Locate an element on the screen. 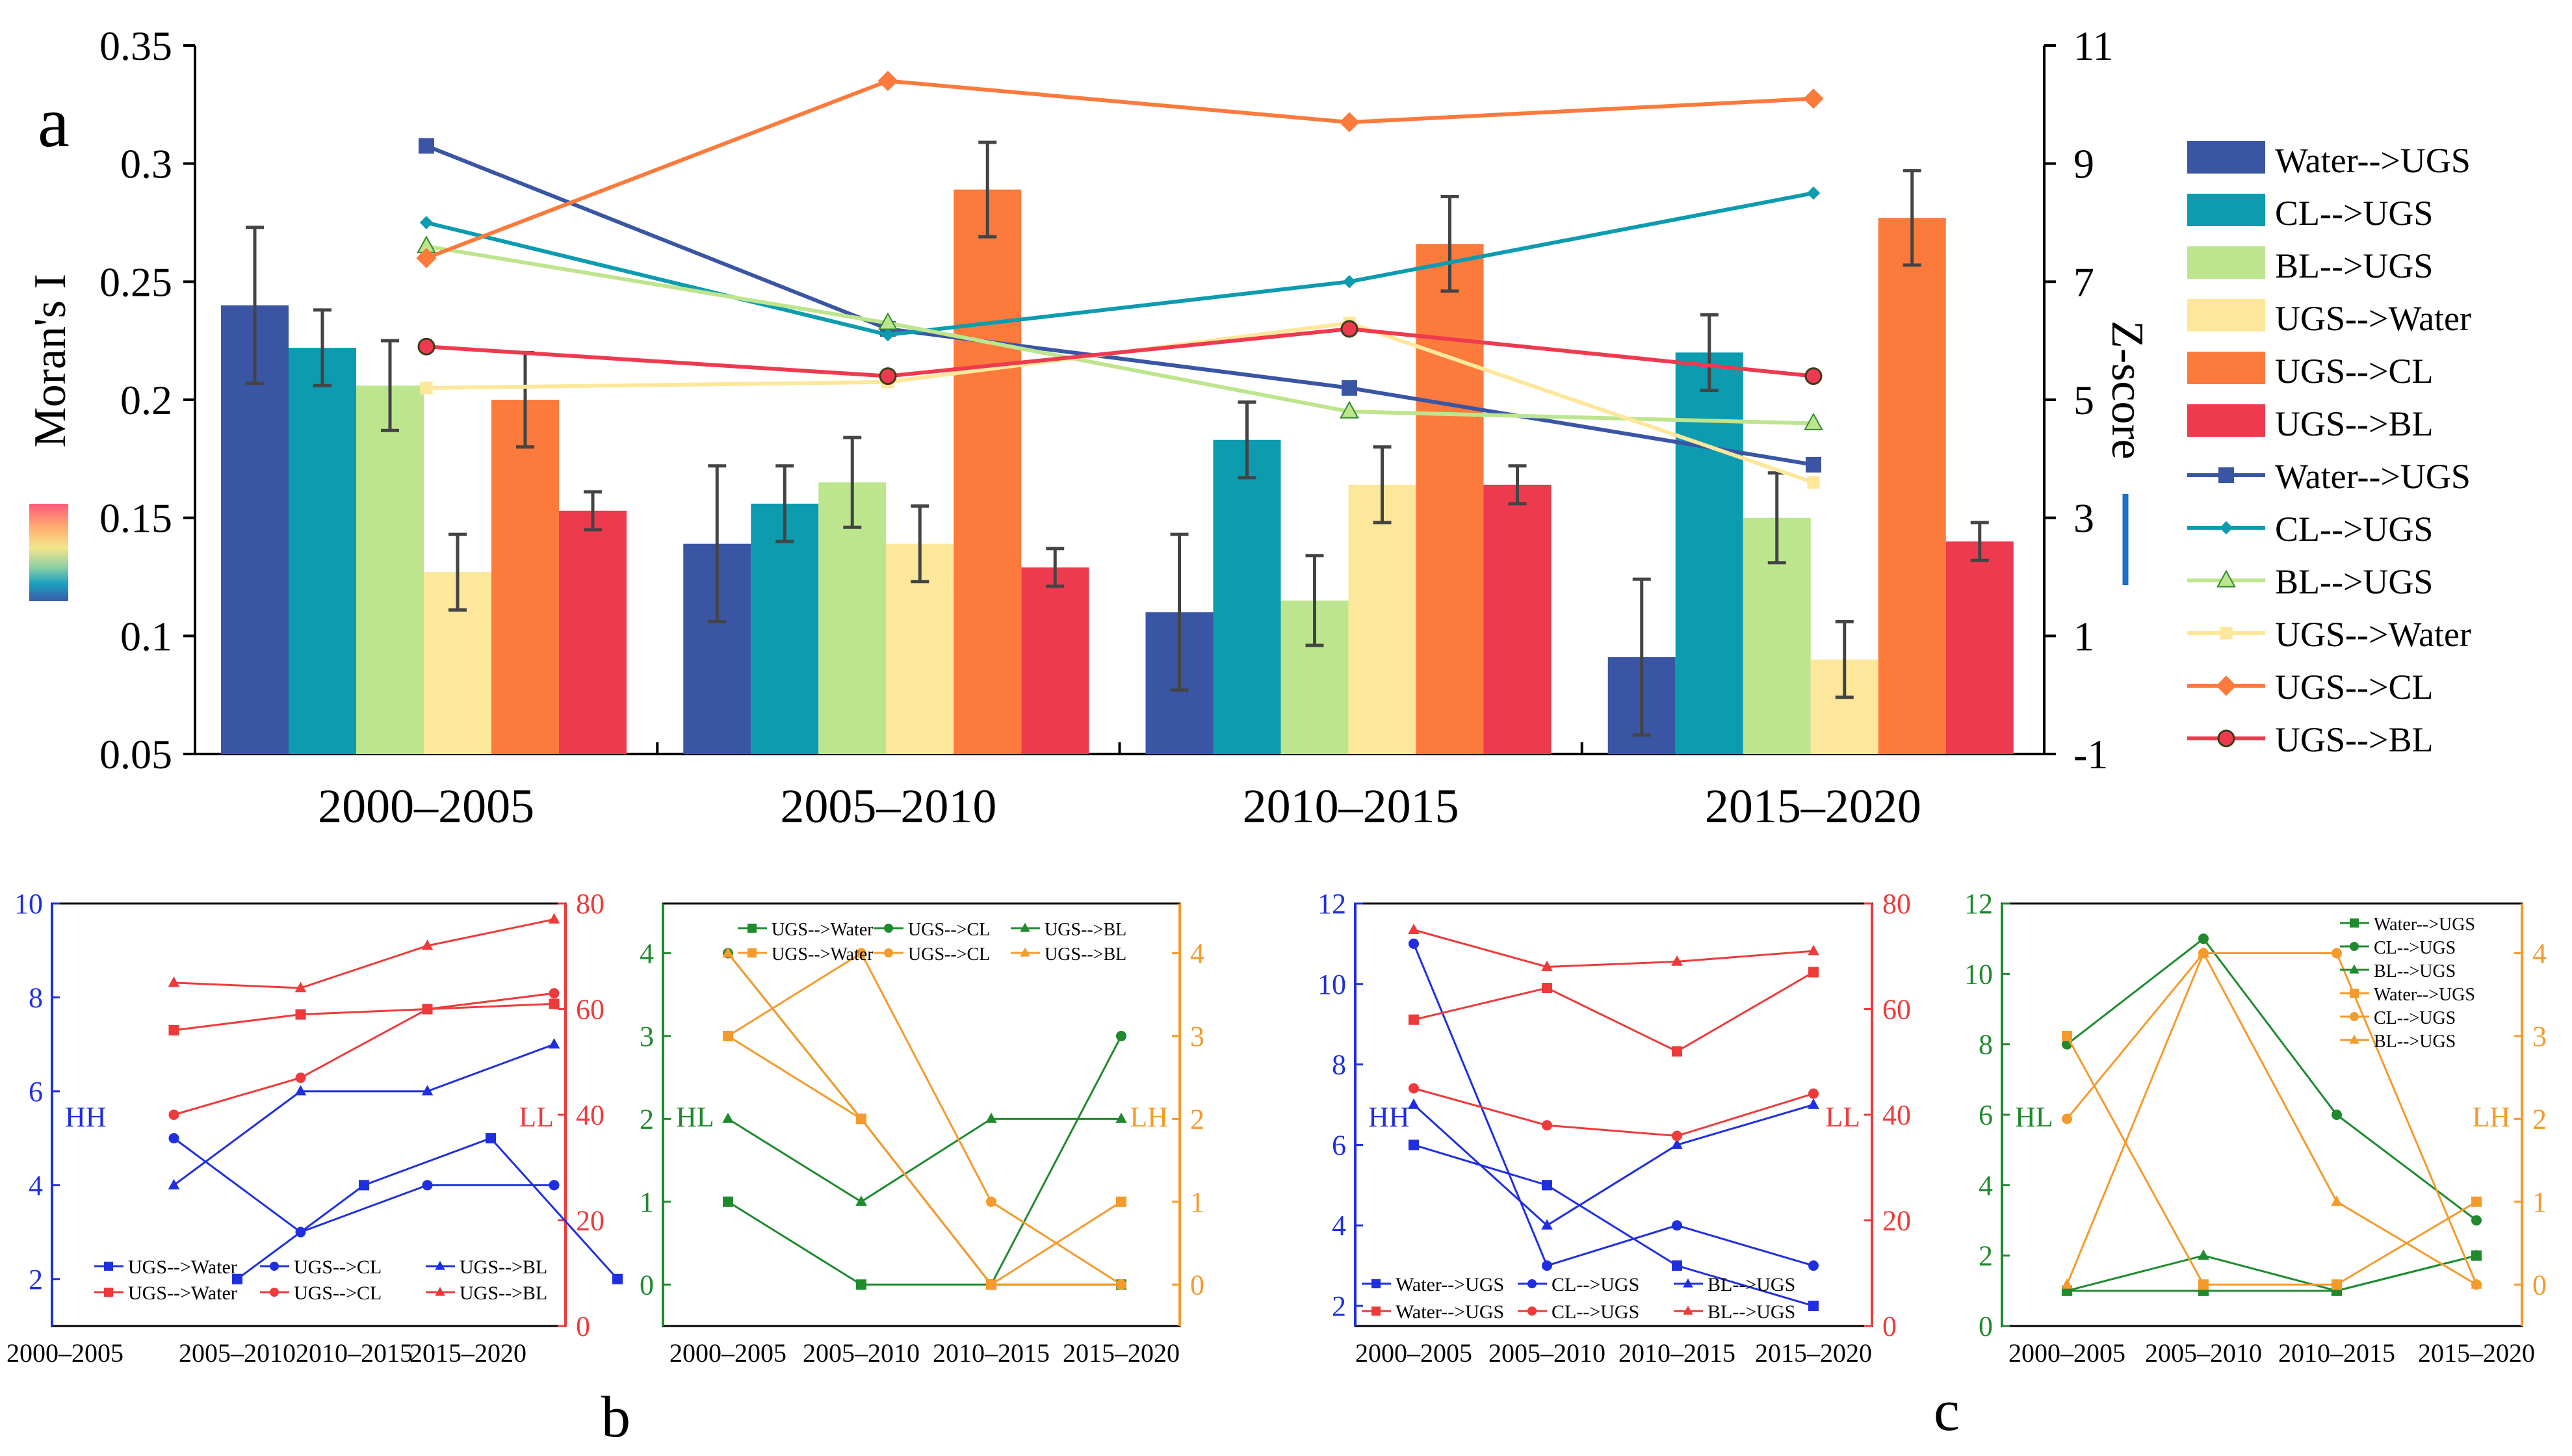  y-axis-title: HH is located at coordinates (1389, 1117).